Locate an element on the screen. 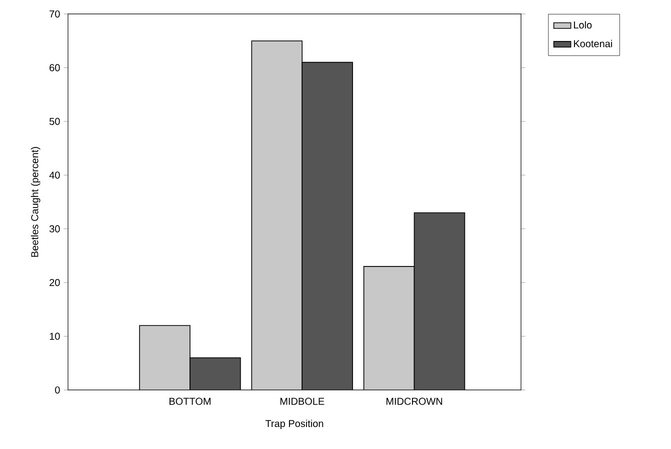 The width and height of the screenshot is (671, 449). y-tick-label: 40 is located at coordinates (54, 175).